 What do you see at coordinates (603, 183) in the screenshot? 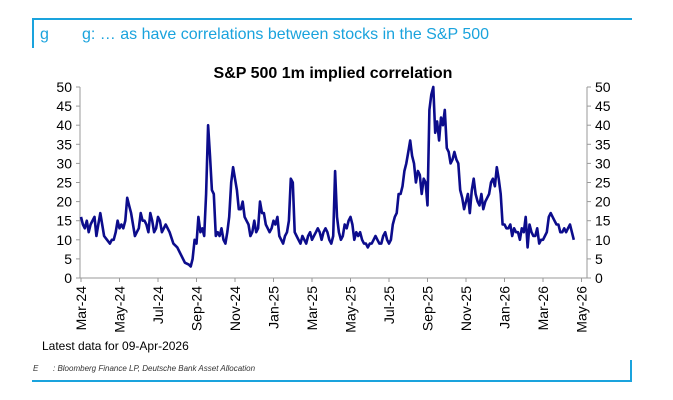
I see `right-y-tick-label: 25` at bounding box center [603, 183].